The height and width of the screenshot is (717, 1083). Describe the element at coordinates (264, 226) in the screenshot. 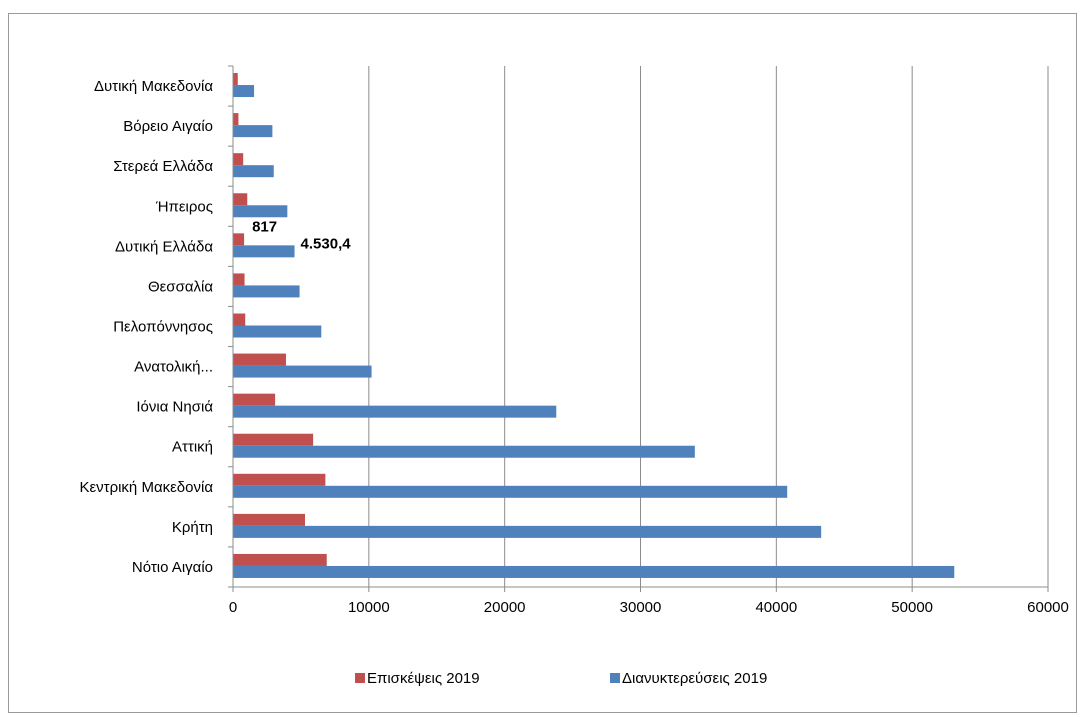

I see `data-label: 817` at that location.